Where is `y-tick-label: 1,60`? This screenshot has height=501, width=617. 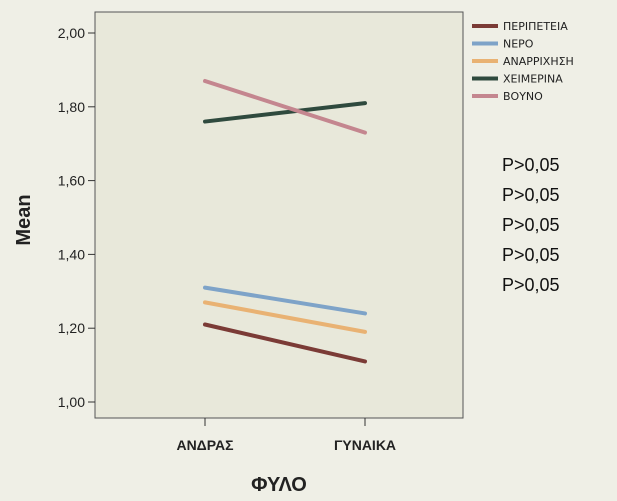 y-tick-label: 1,60 is located at coordinates (71, 181).